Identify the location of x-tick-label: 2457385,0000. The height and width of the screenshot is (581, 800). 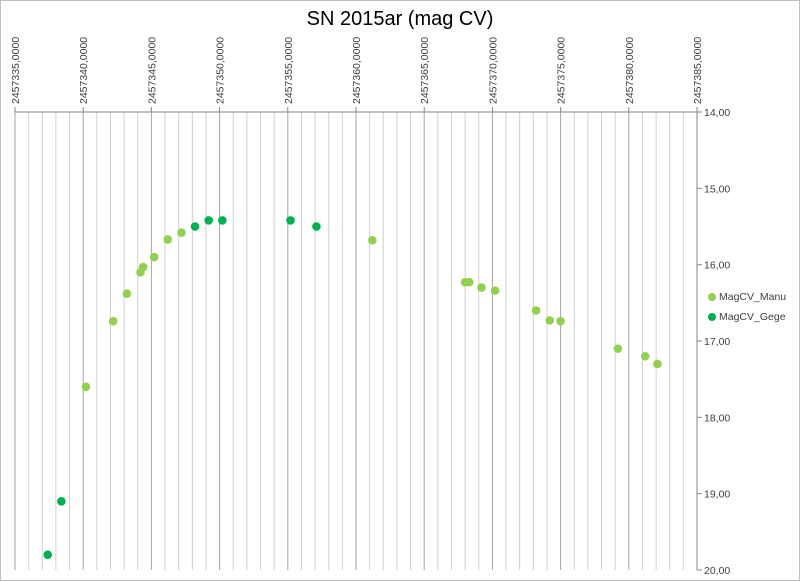
(698, 70).